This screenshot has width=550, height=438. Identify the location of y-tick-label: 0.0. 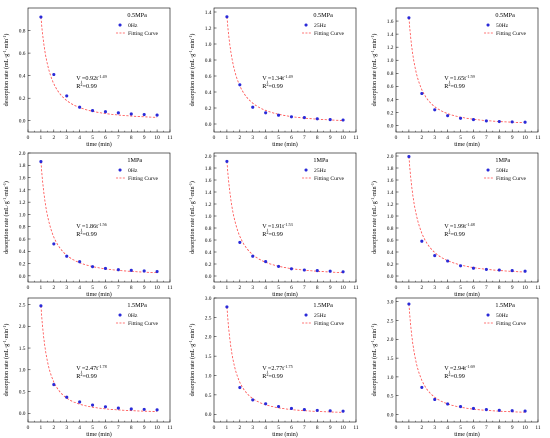
(22, 277).